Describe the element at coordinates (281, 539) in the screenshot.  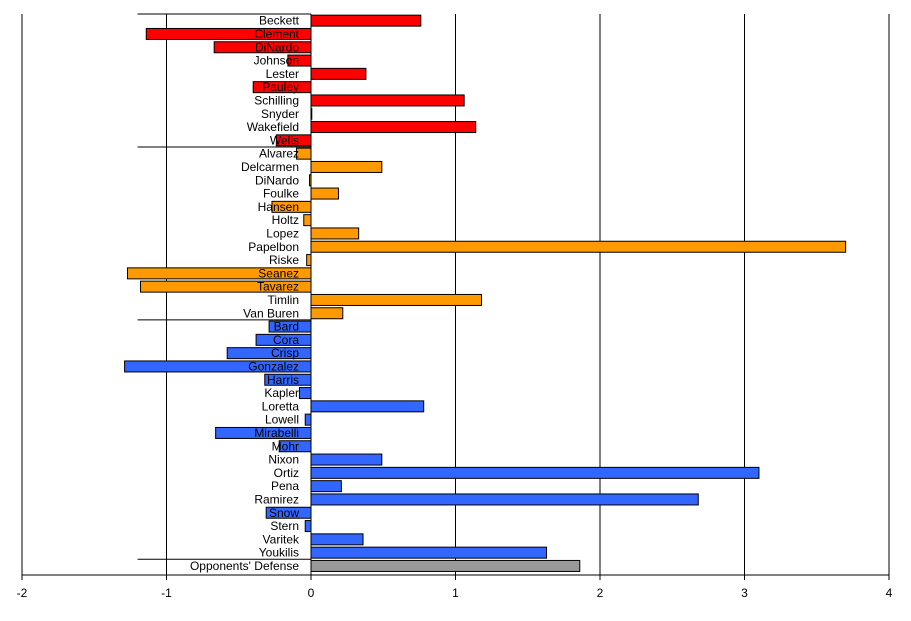
I see `category-label: Varitek` at that location.